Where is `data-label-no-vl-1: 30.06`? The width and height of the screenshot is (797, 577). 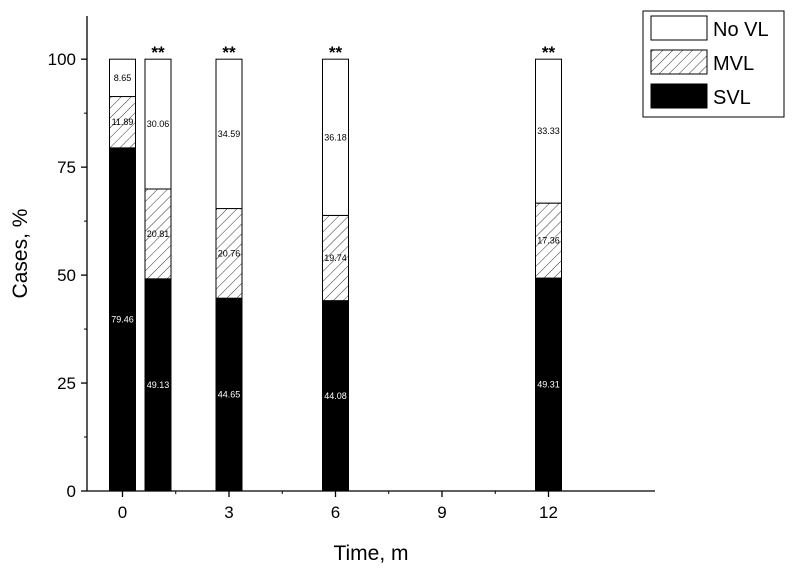
data-label-no-vl-1: 30.06 is located at coordinates (158, 124).